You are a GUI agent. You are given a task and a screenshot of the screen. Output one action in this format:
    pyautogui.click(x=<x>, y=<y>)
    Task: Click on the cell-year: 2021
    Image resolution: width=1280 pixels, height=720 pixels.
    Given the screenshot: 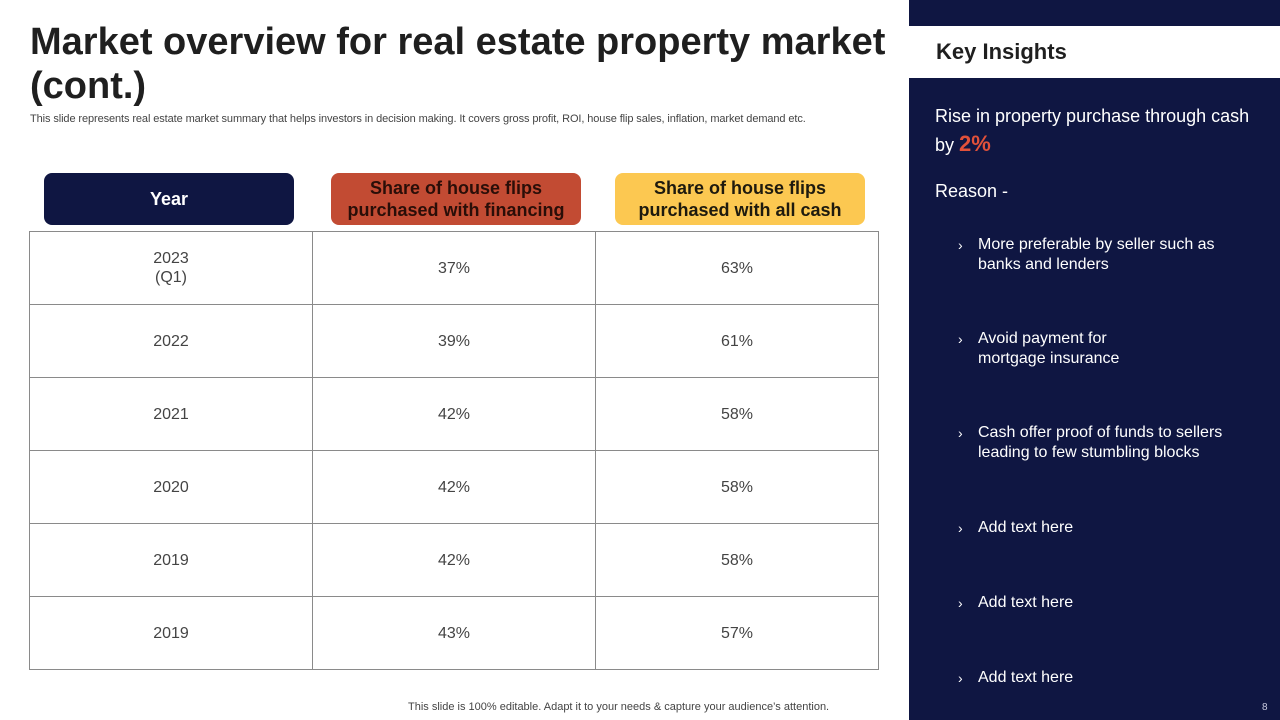 What is the action you would take?
    pyautogui.click(x=171, y=414)
    